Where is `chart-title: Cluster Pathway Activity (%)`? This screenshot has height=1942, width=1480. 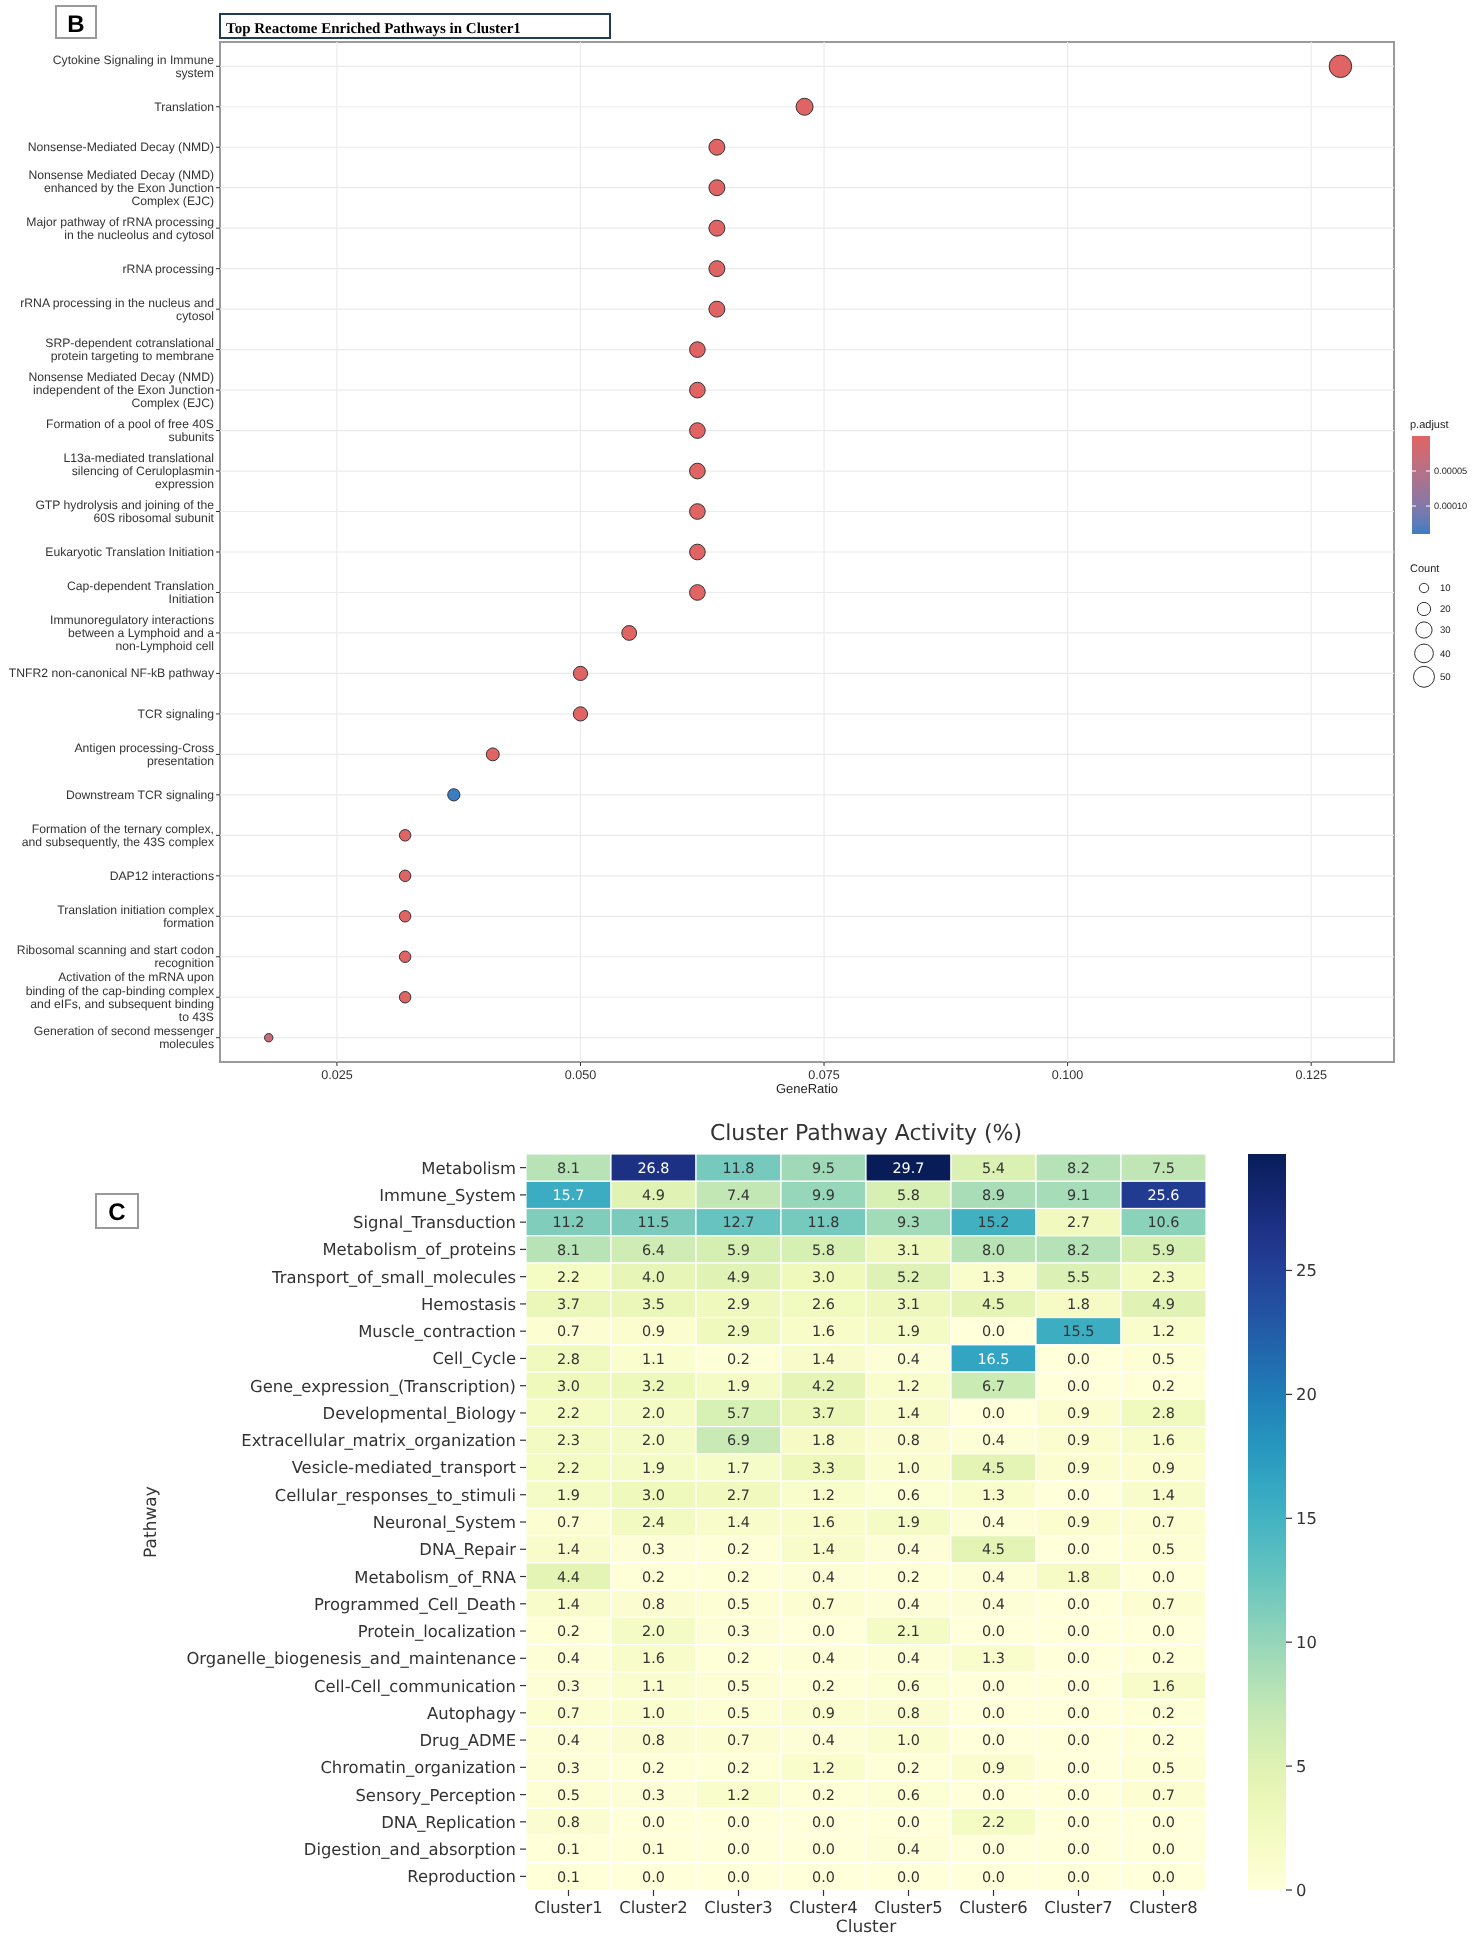
chart-title: Cluster Pathway Activity (%) is located at coordinates (866, 1133).